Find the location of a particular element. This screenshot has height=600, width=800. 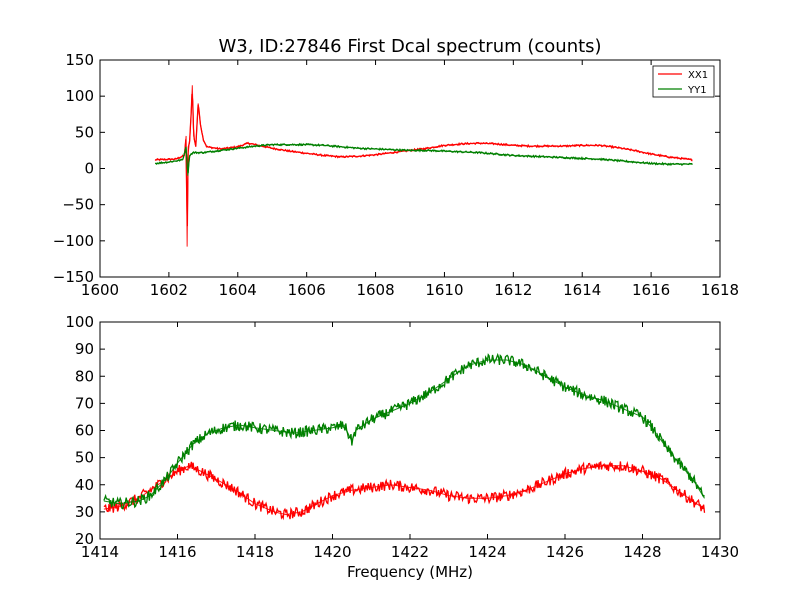

x-tick-label: 1428 is located at coordinates (642, 552).